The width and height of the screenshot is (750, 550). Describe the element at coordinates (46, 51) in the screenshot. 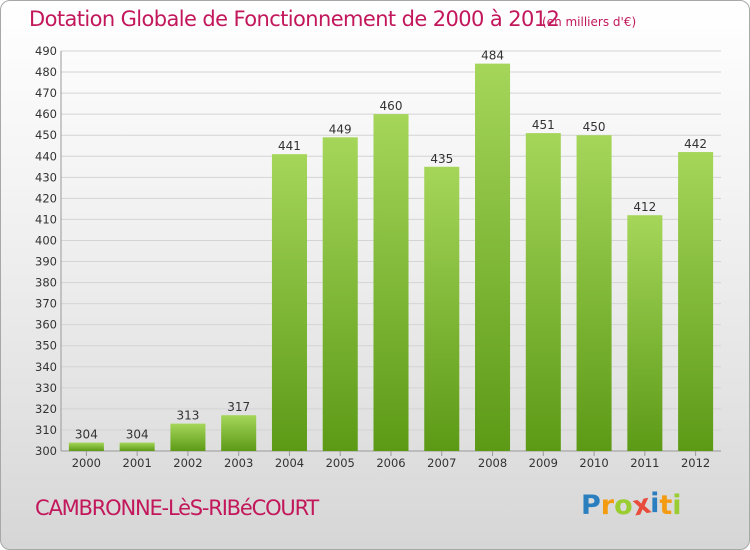

I see `y-tick-label: 490` at that location.